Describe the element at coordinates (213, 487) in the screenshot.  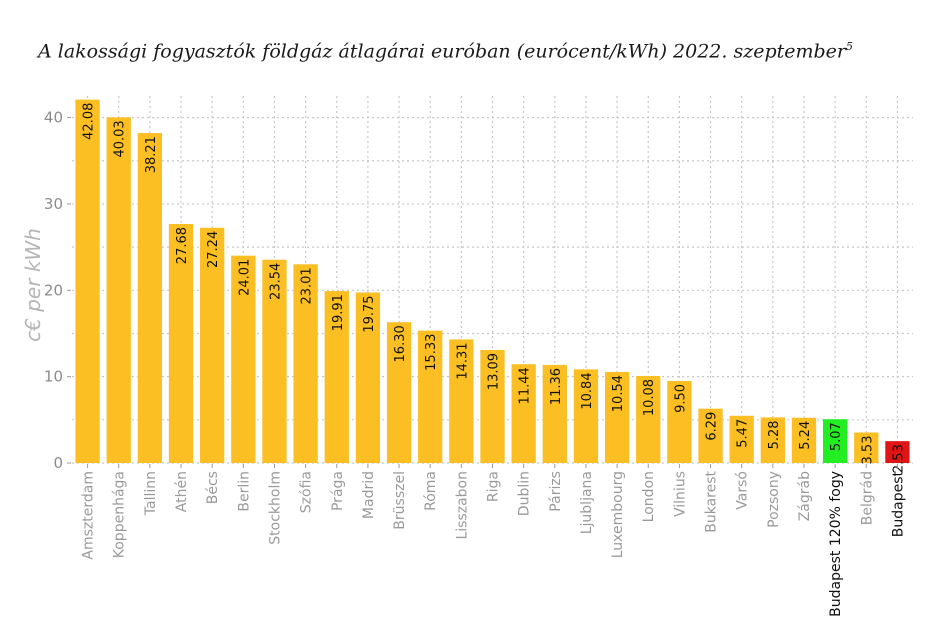
I see `x-tick-label: Bécs` at that location.